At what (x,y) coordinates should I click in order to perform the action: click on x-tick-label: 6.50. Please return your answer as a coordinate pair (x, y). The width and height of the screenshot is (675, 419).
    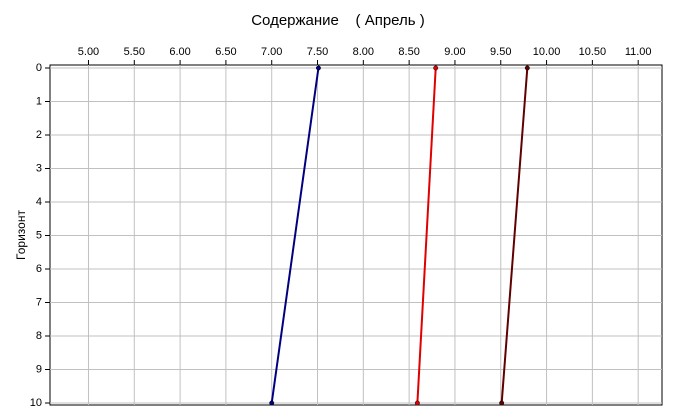
    Looking at the image, I should click on (225, 52).